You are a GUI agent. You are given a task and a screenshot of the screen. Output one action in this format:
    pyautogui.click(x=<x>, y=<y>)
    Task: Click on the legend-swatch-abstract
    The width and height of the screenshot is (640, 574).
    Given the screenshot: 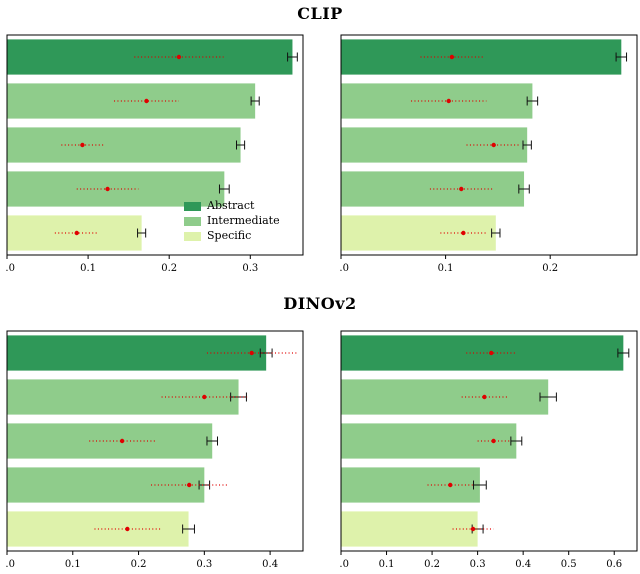 What is the action you would take?
    pyautogui.click(x=192, y=206)
    